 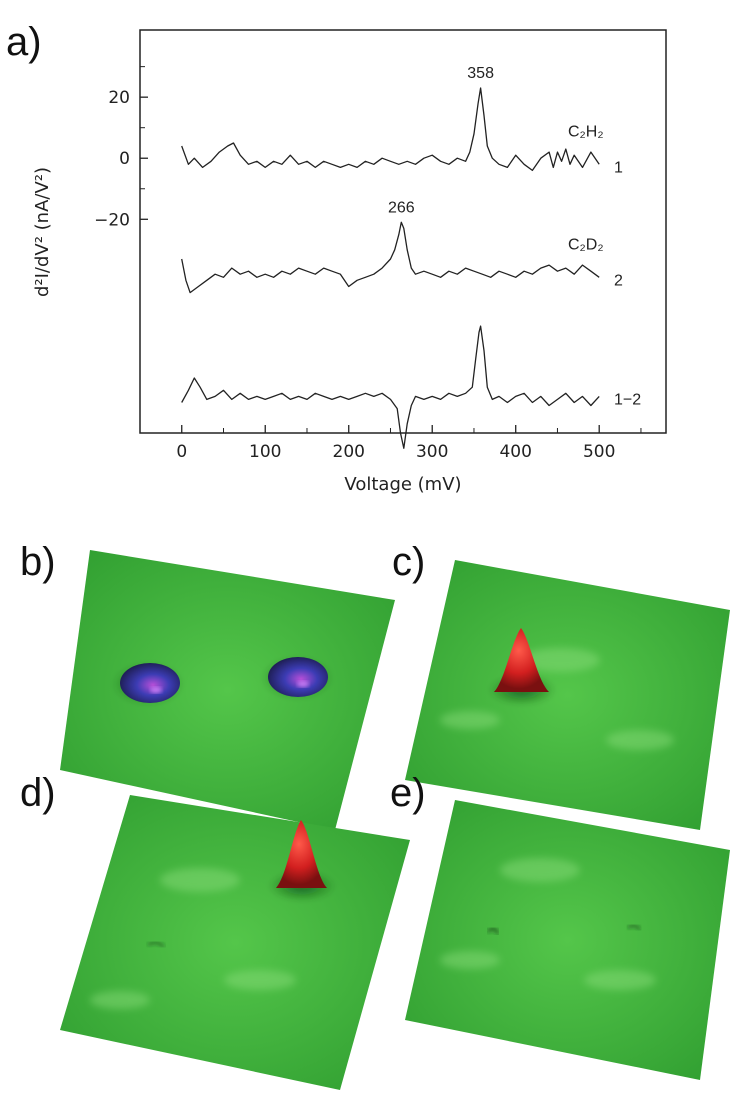 I want to click on panel-label-e: e), so click(x=408, y=793).